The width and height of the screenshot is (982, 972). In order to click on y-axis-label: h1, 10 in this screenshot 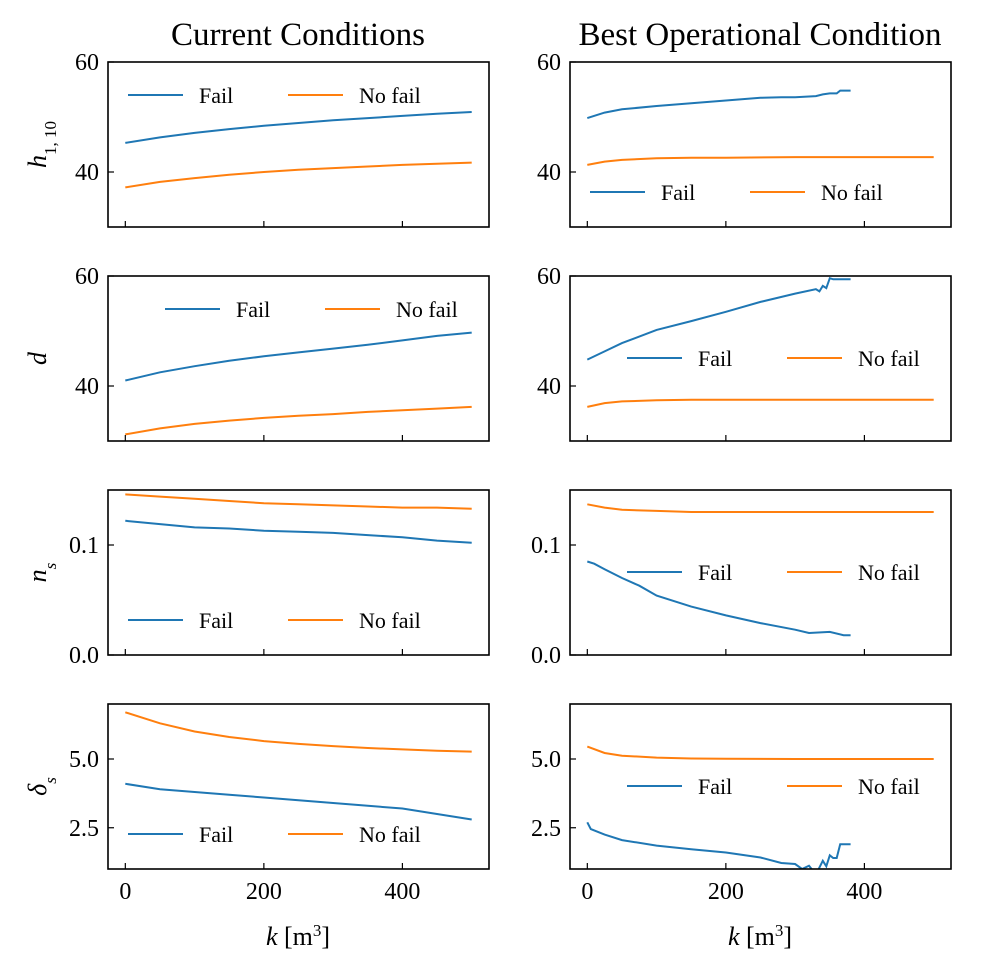, I will do `click(41, 144)`.